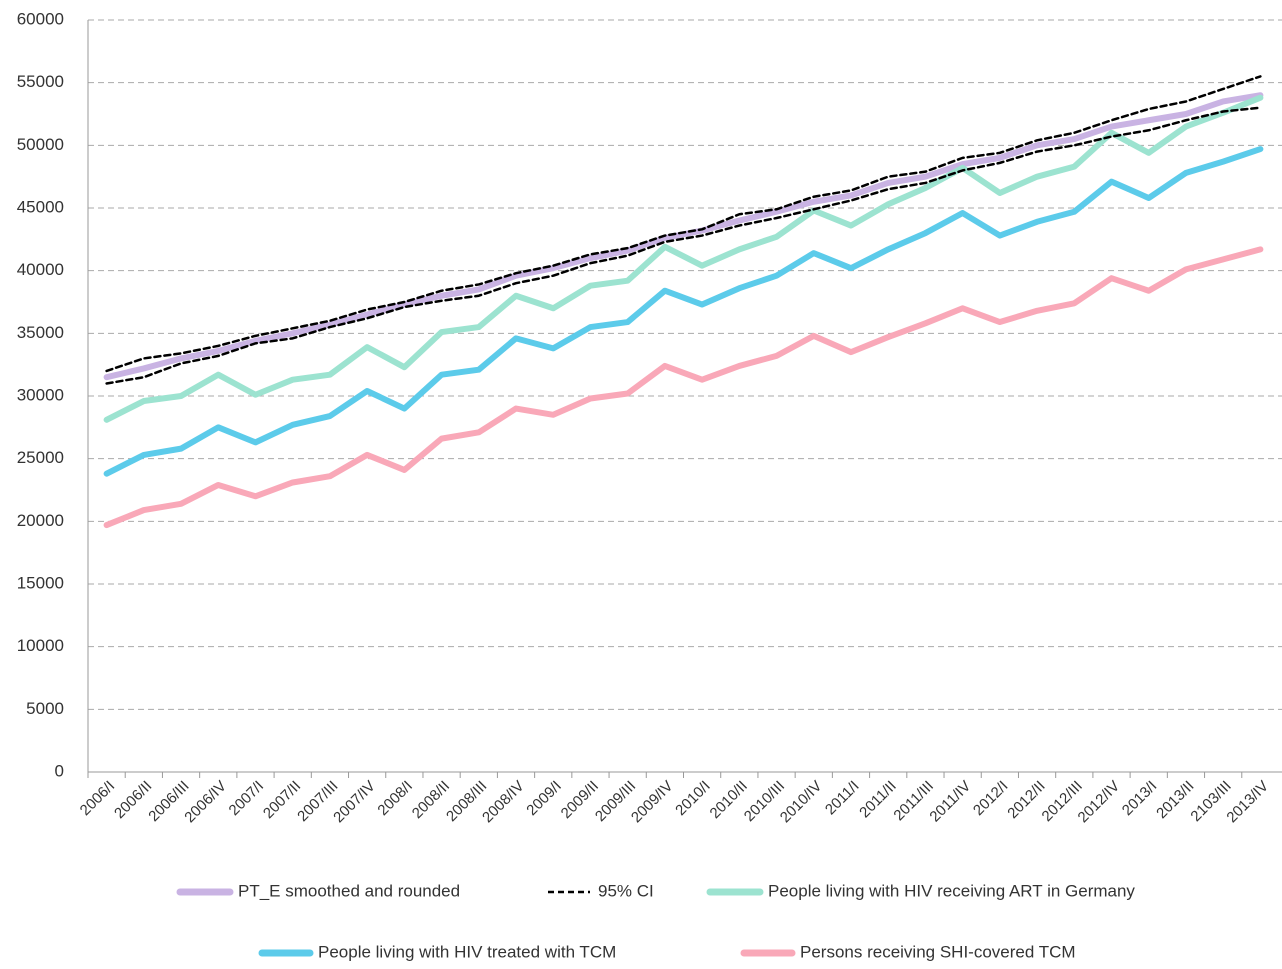  Describe the element at coordinates (467, 951) in the screenshot. I see `legend-label: People living with HIV treated with TCM` at that location.